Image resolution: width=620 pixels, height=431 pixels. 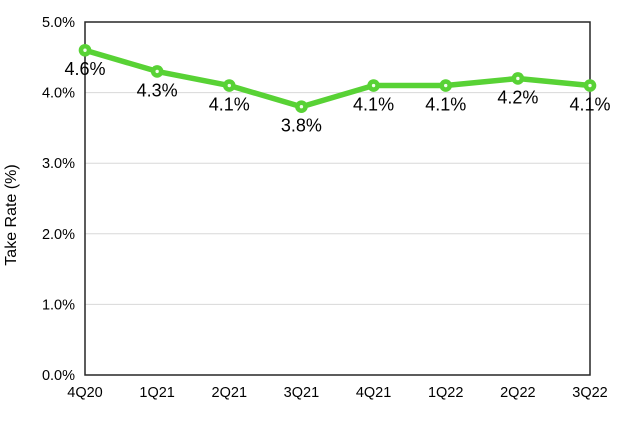 I want to click on data-point-label: 4.6%, so click(x=84, y=69).